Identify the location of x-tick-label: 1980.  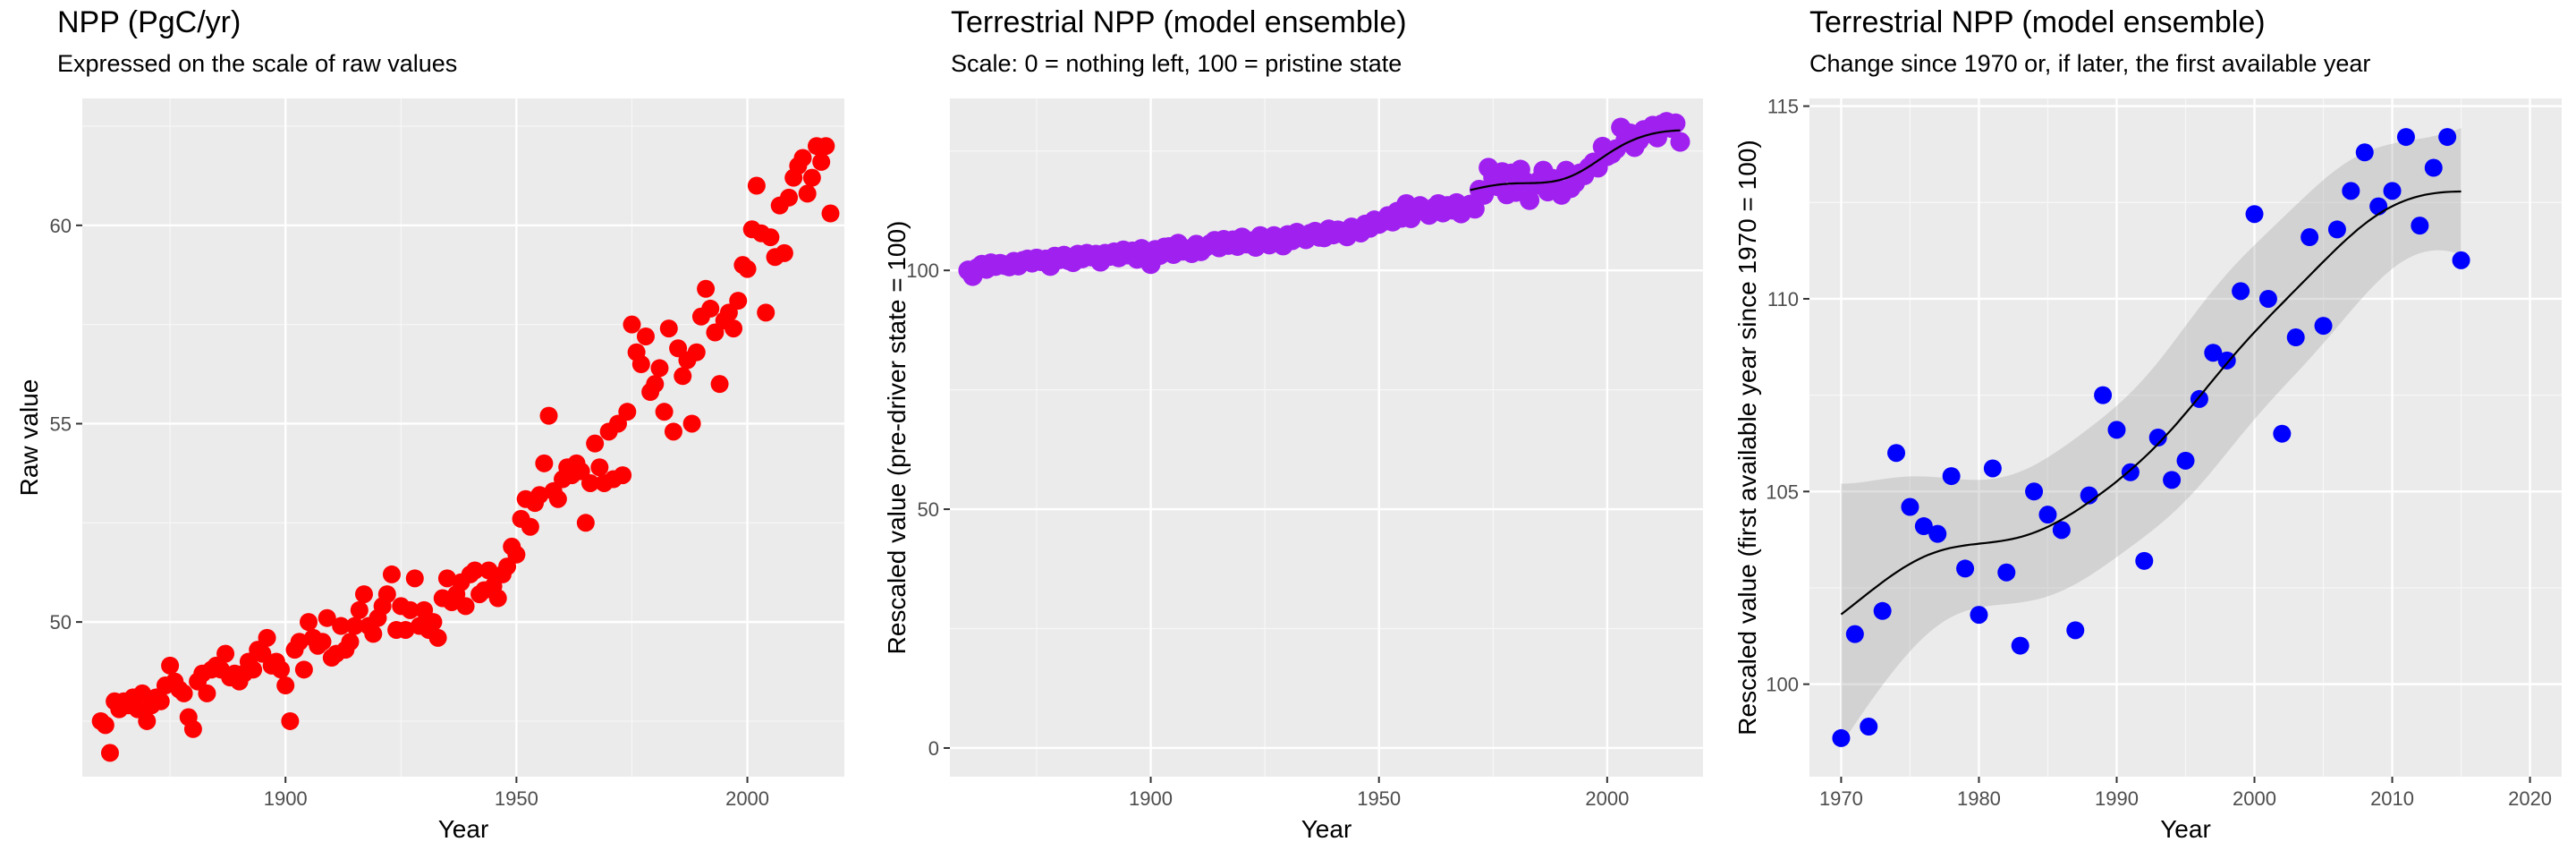
(1979, 798).